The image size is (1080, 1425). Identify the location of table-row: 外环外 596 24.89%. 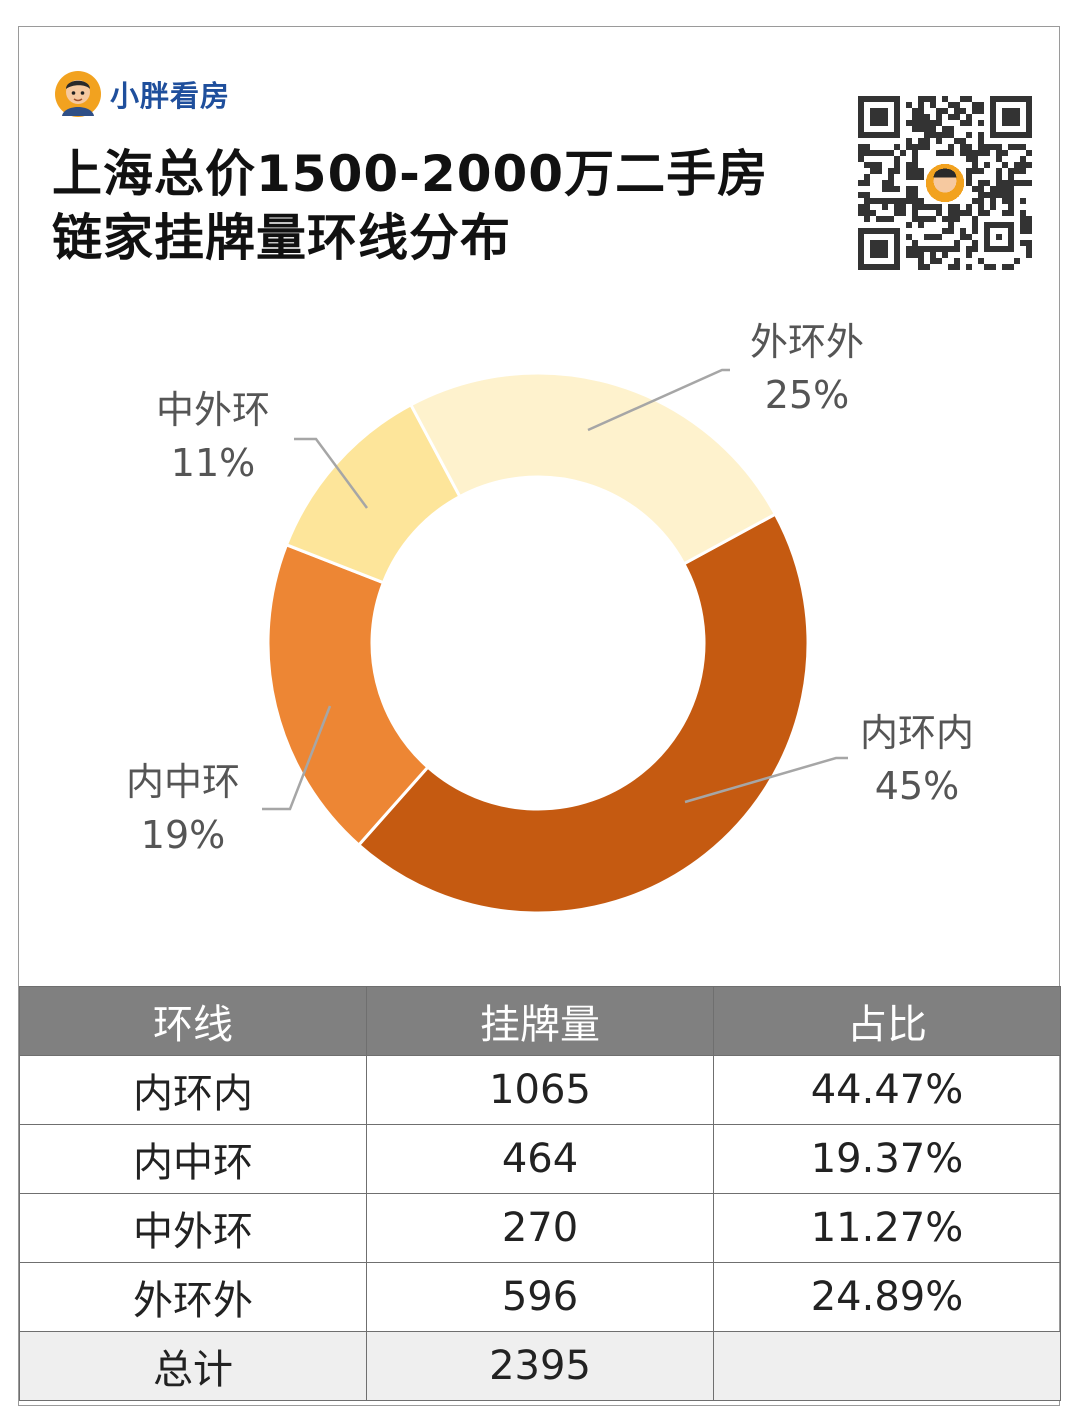
(540, 1297).